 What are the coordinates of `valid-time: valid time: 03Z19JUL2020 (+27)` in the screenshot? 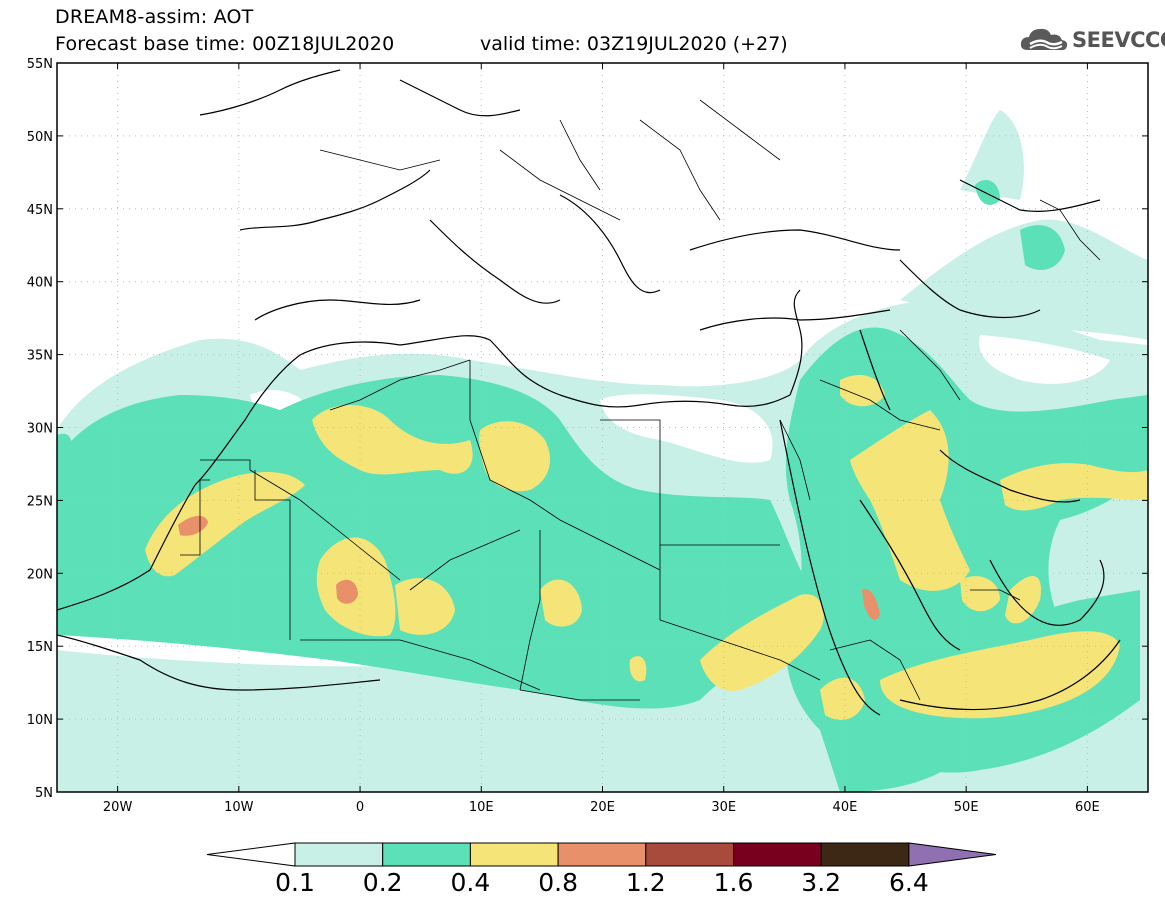 It's located at (634, 44).